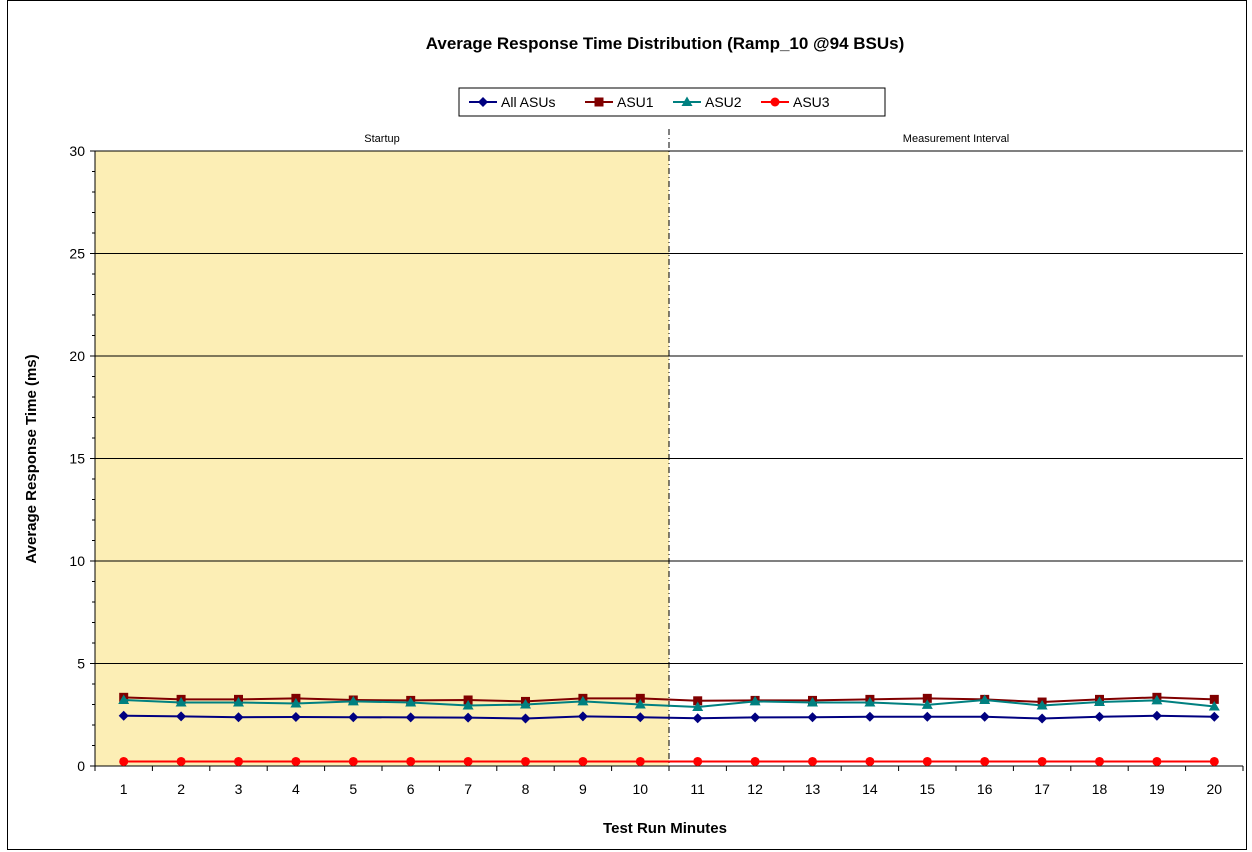 This screenshot has height=852, width=1252. What do you see at coordinates (296, 789) in the screenshot?
I see `x-tick-label-4: 4` at bounding box center [296, 789].